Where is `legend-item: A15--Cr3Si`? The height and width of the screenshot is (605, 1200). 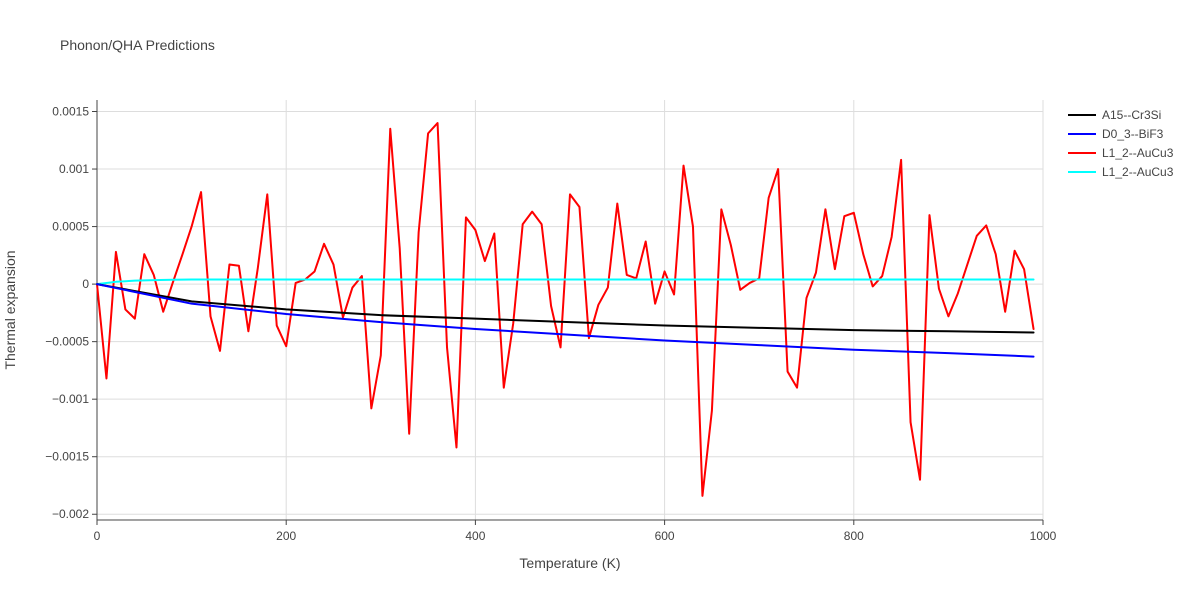
legend-item: A15--Cr3Si is located at coordinates (1114, 115).